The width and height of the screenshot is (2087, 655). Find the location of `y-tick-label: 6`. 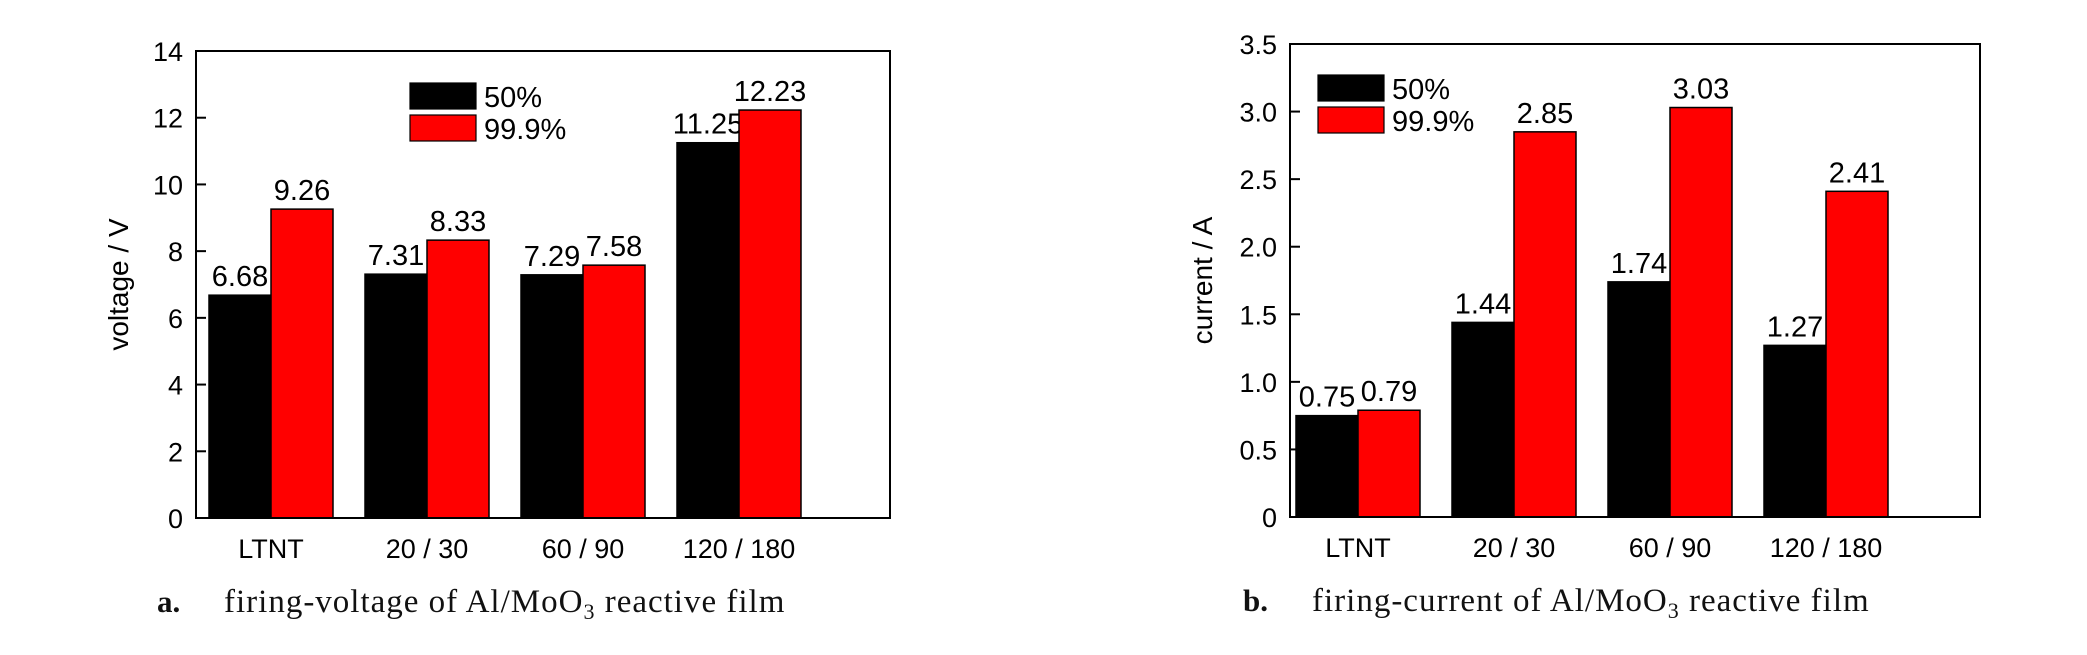

y-tick-label: 6 is located at coordinates (175, 319).